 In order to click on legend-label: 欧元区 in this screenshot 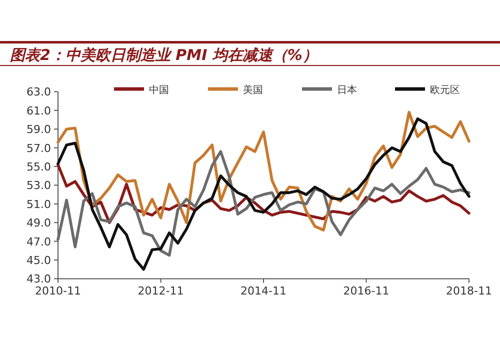, I will do `click(445, 90)`.